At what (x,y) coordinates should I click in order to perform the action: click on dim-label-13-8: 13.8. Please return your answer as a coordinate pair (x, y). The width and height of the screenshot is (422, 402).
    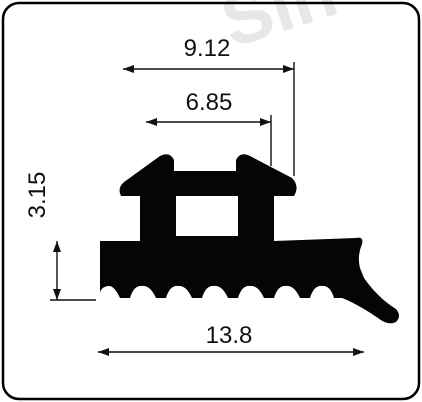
    Looking at the image, I should click on (229, 335).